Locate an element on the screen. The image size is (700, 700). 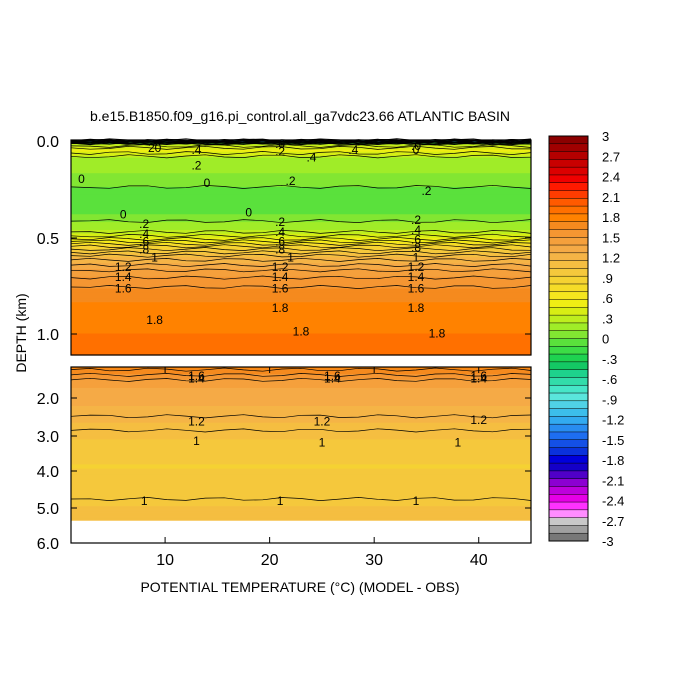
contour-label: .2 is located at coordinates (280, 152).